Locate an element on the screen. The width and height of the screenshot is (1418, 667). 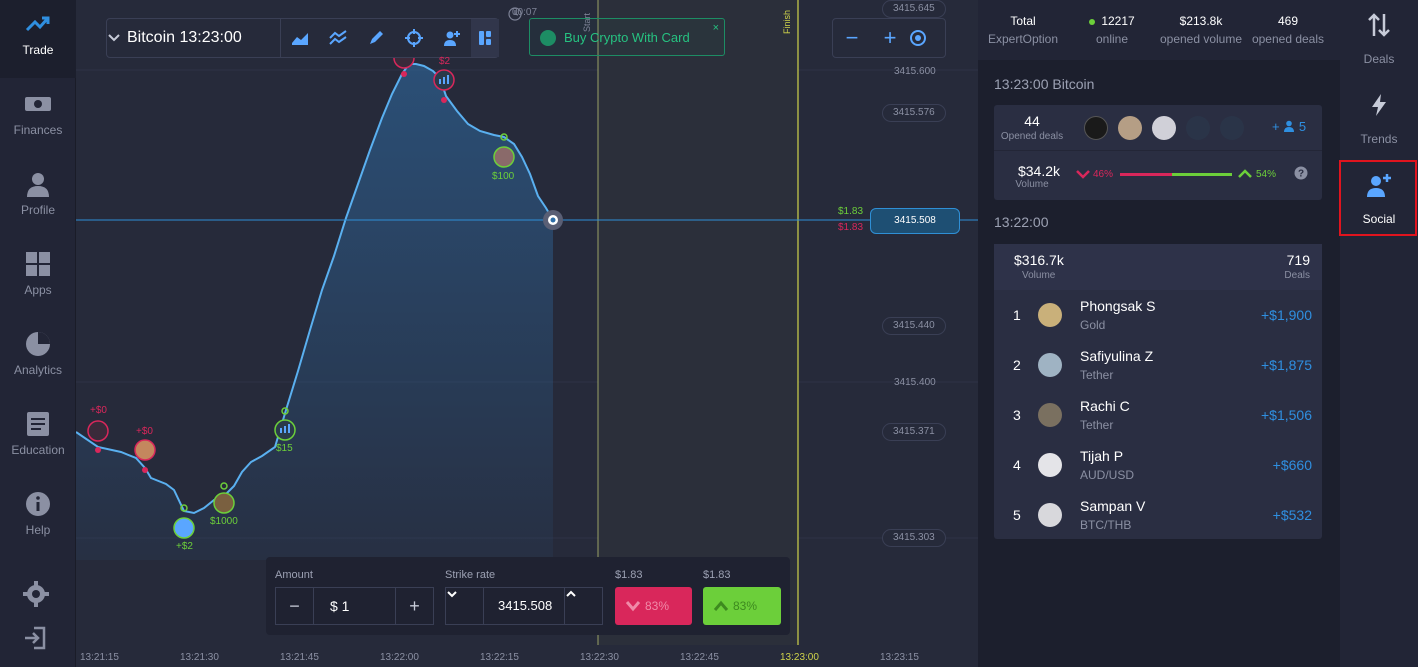
amount-increase-button: + is located at coordinates (414, 606).